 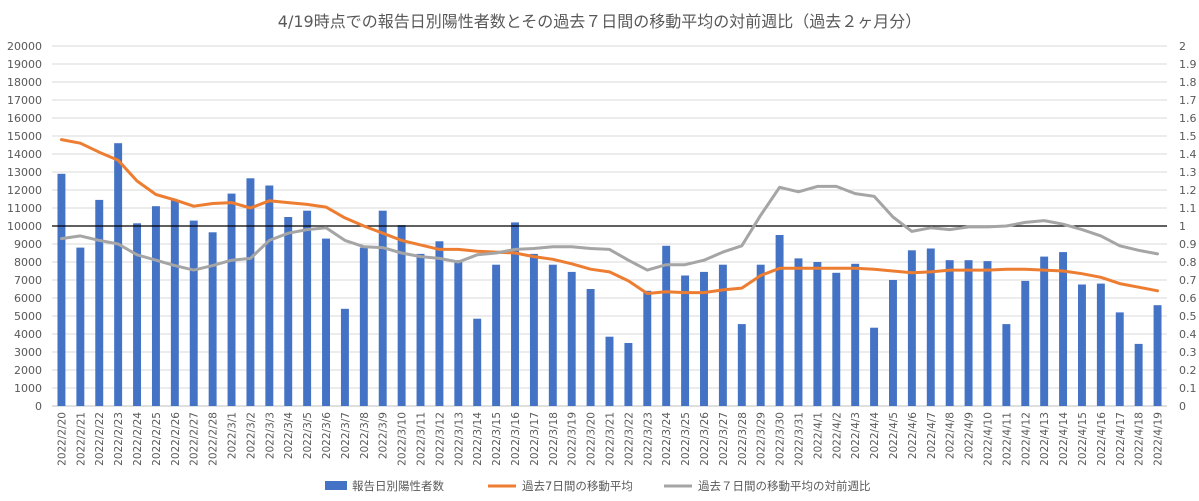 What do you see at coordinates (970, 435) in the screenshot?
I see `x-axis-tick-label: 2022/4/9` at bounding box center [970, 435].